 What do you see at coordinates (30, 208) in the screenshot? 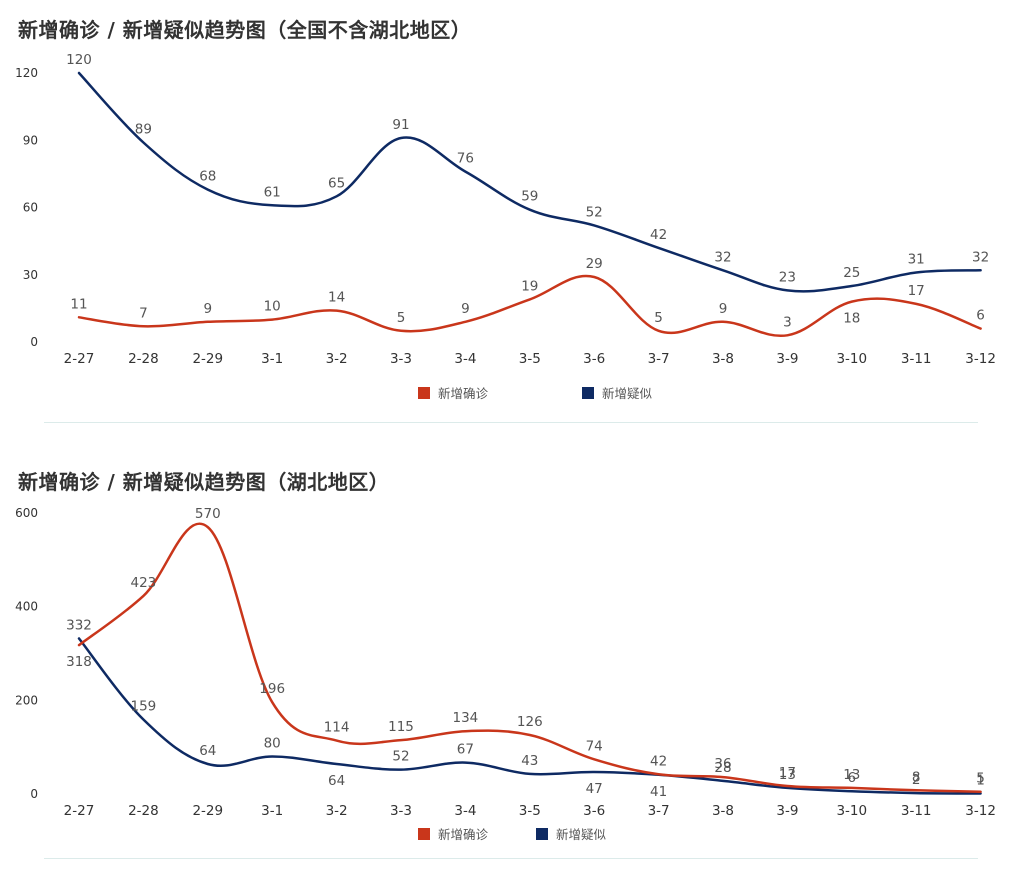
I see `y-tick-label: 60` at bounding box center [30, 208].